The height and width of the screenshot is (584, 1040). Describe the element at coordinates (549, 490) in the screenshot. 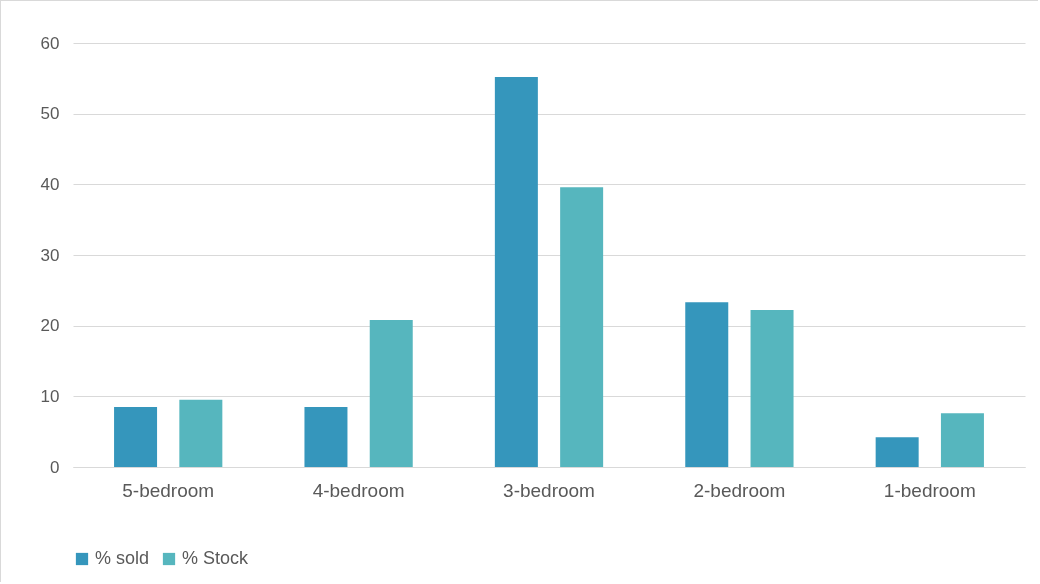

I see `x-tick-label: 3-bedroom` at that location.